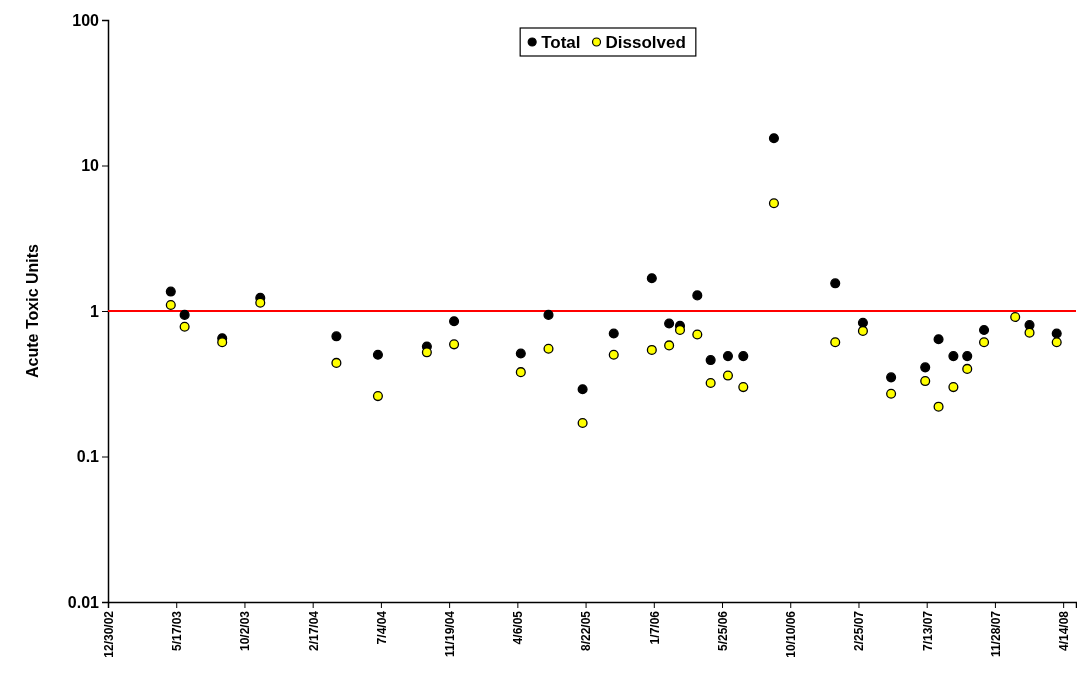 This screenshot has width=1077, height=679. I want to click on x-tick-label: 2/25/07, so click(859, 631).